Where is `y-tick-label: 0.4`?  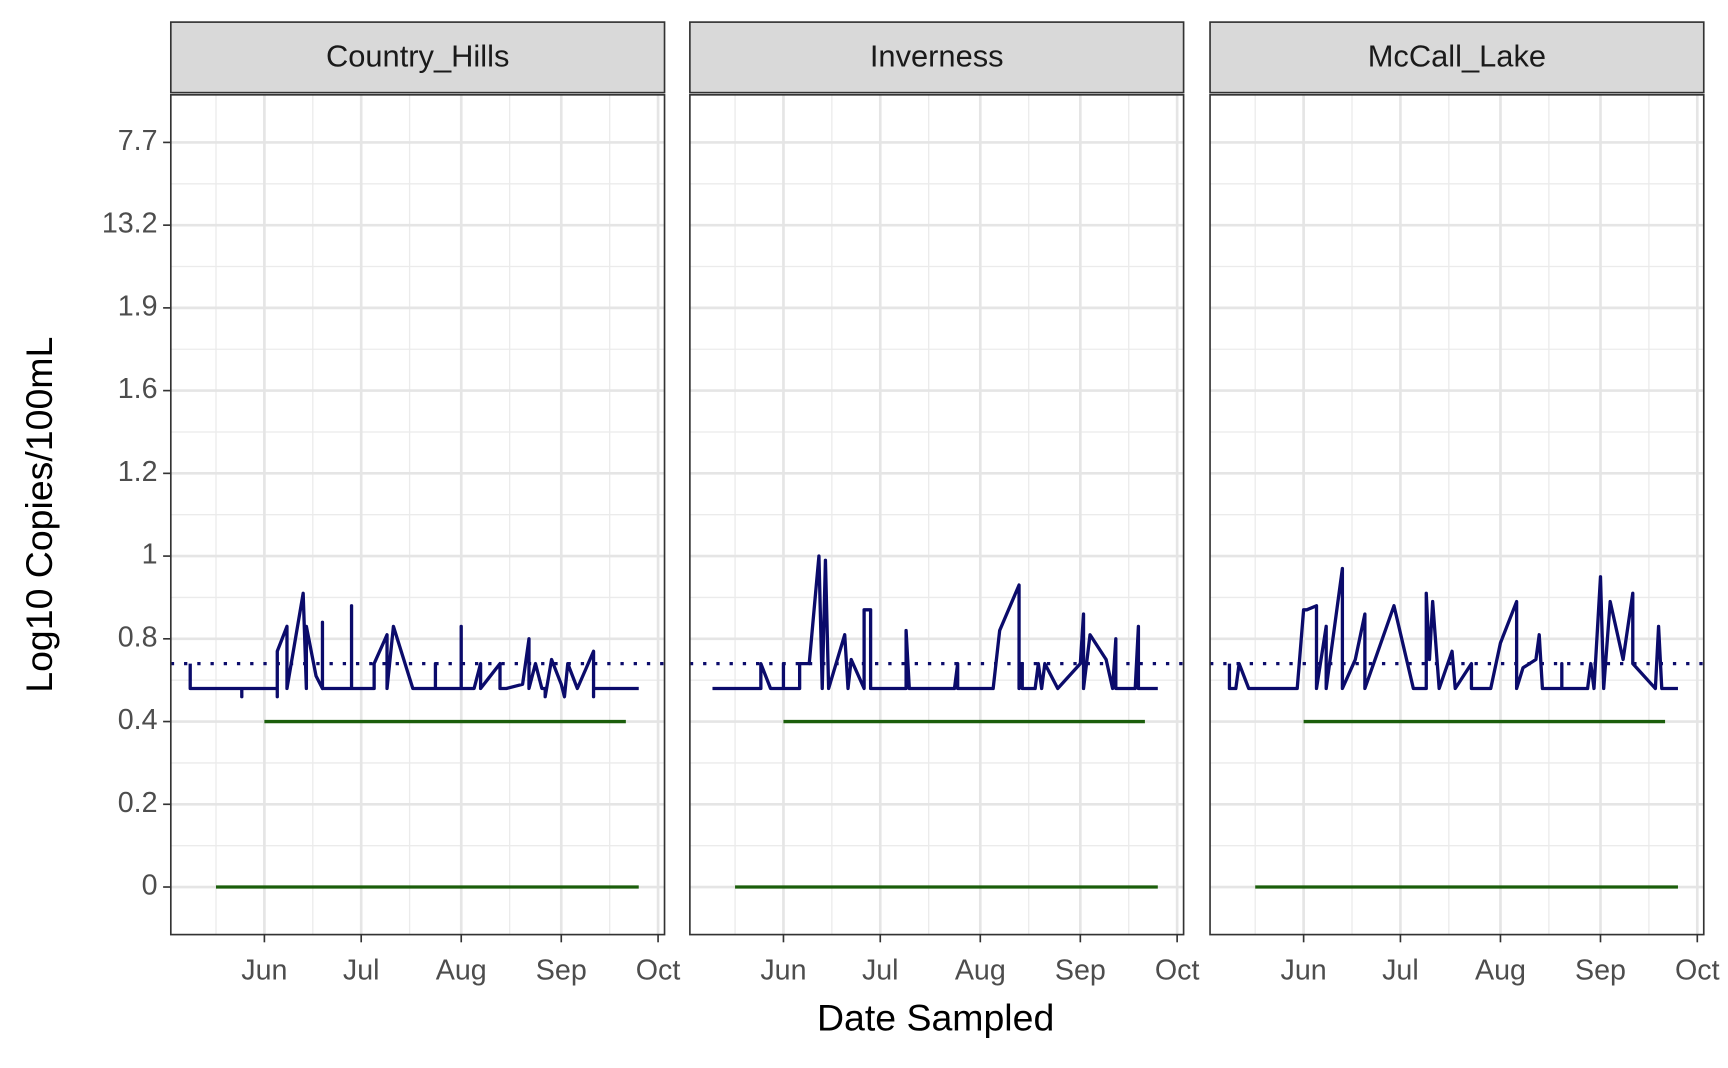 y-tick-label: 0.4 is located at coordinates (138, 720).